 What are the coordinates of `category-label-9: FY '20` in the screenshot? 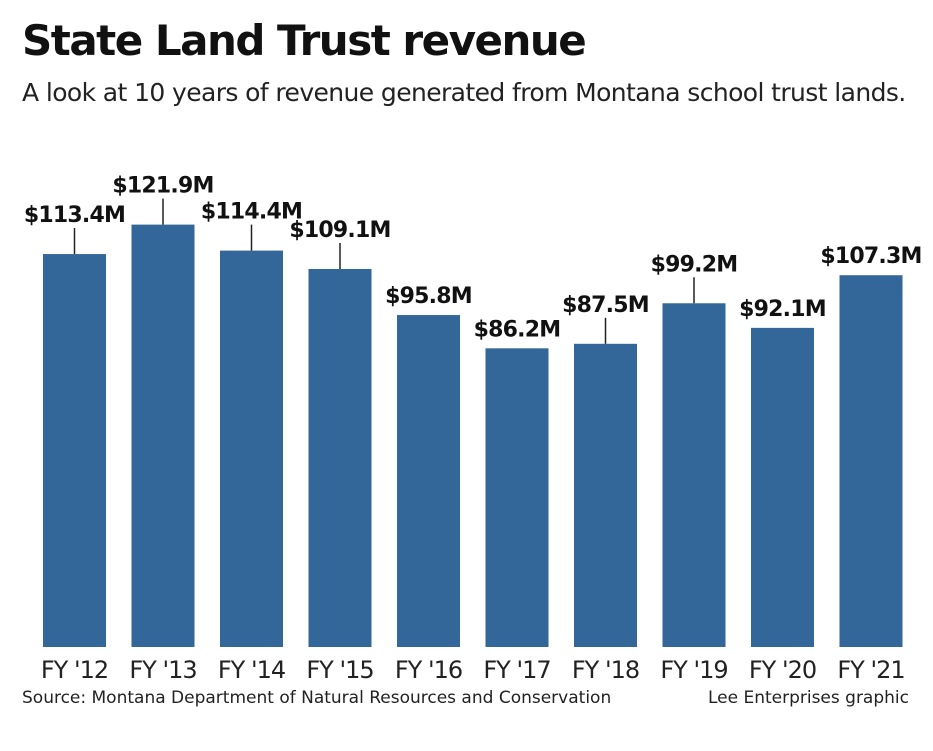 It's located at (782, 670).